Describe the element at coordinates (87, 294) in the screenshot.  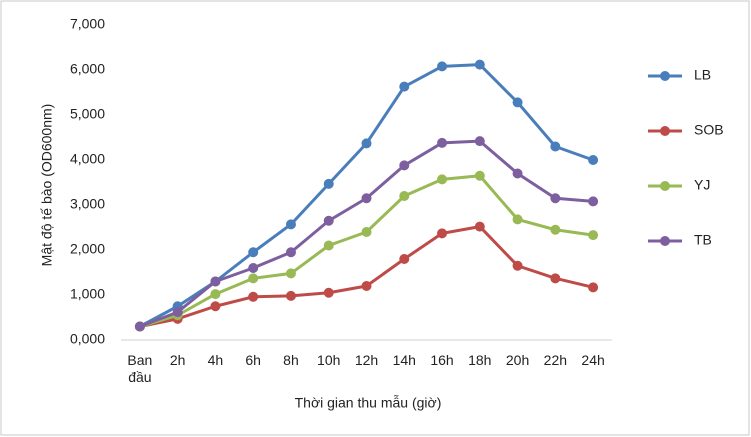
I see `y-tick-label: 1,000` at that location.